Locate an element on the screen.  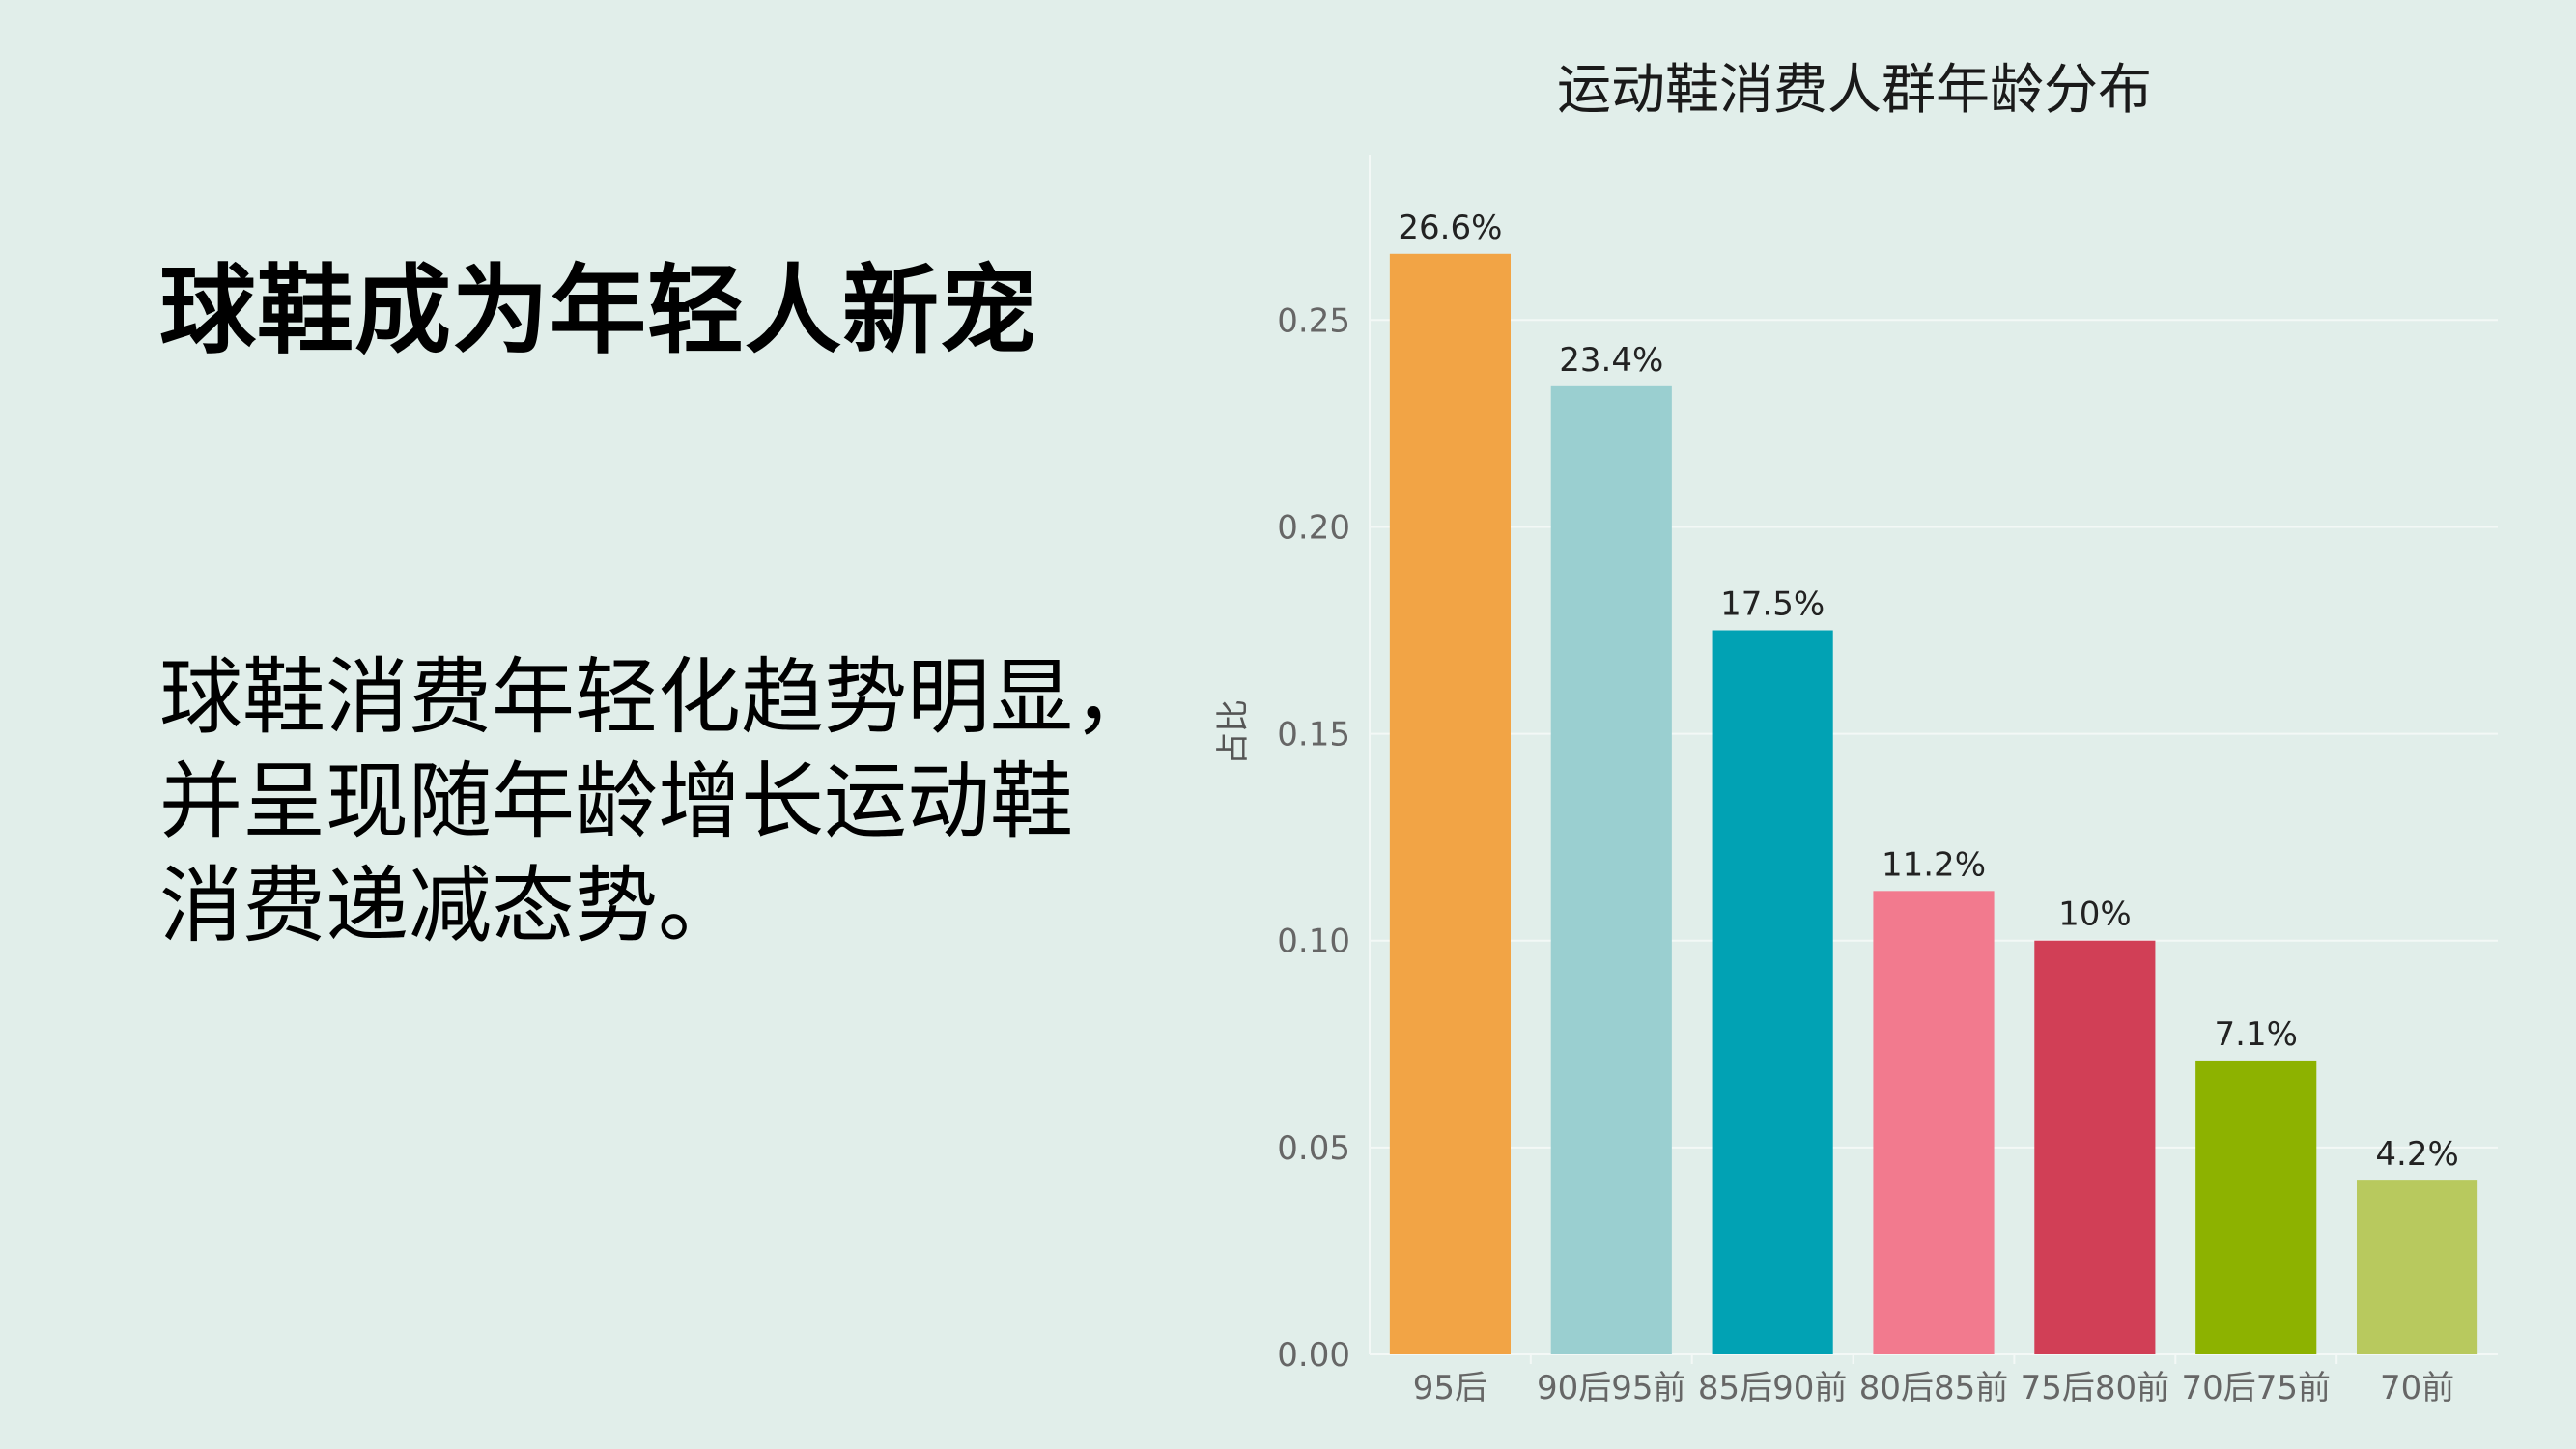
data-label: 26.6% is located at coordinates (1450, 228).